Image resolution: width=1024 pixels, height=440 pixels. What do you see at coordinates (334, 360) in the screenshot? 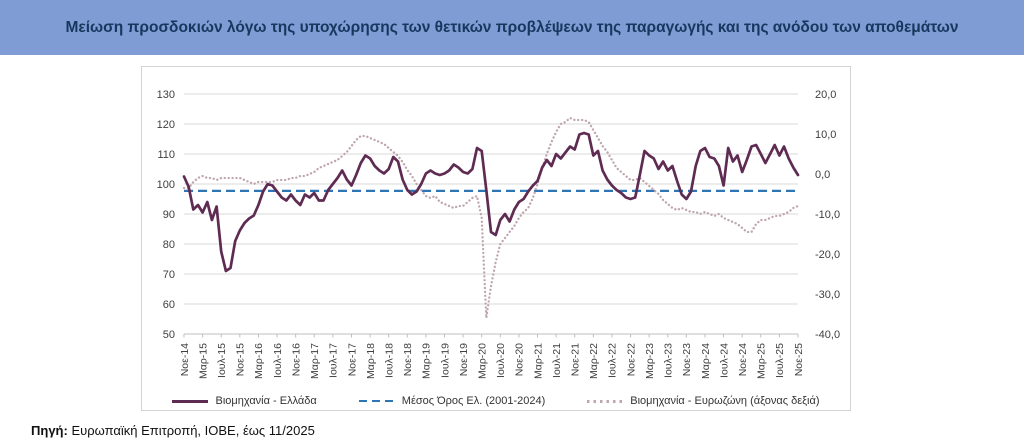
I see `x-axis-tick-label: Ιουλ-17` at bounding box center [334, 360].